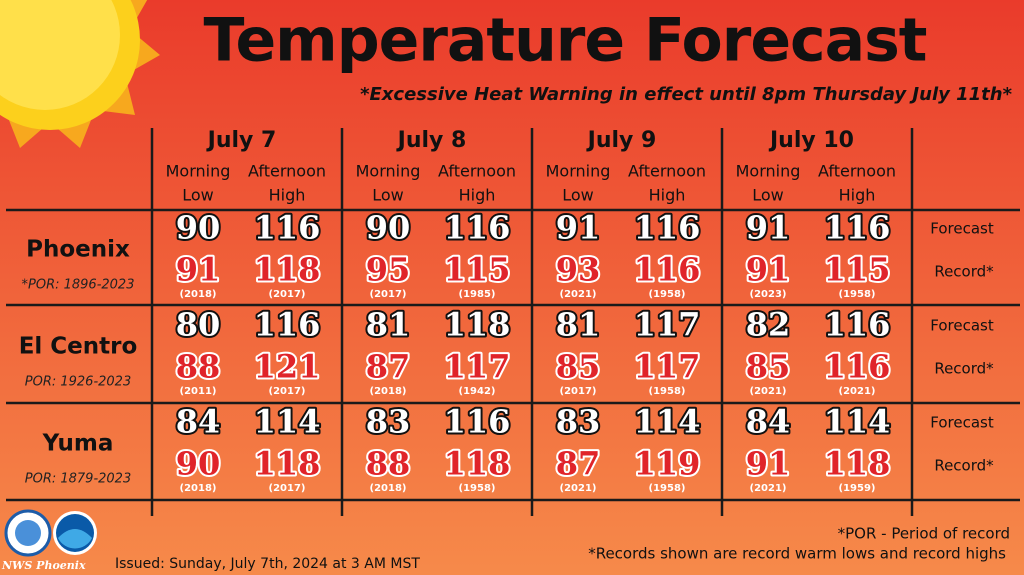 The width and height of the screenshot is (1024, 575). Describe the element at coordinates (287, 367) in the screenshot. I see `record-value: 121` at that location.